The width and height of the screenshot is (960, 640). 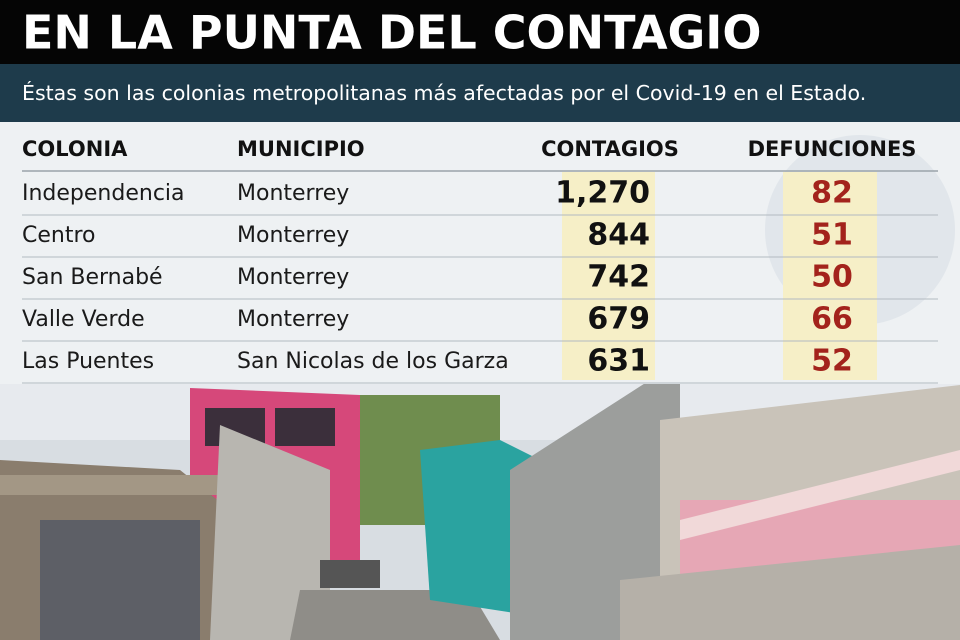 I want to click on subtitle-bar, so click(x=480, y=93).